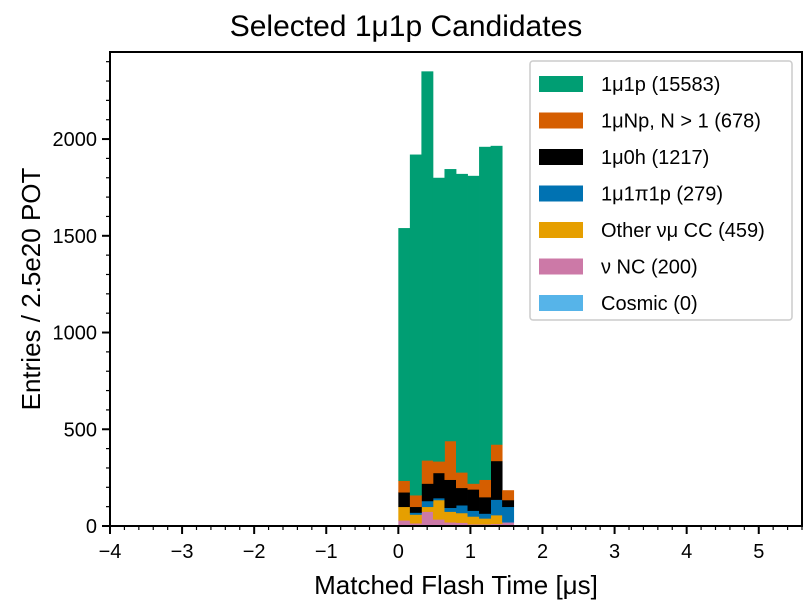  Describe the element at coordinates (31, 288) in the screenshot. I see `y-axis-label: Entries / 2.5e20 POT` at that location.